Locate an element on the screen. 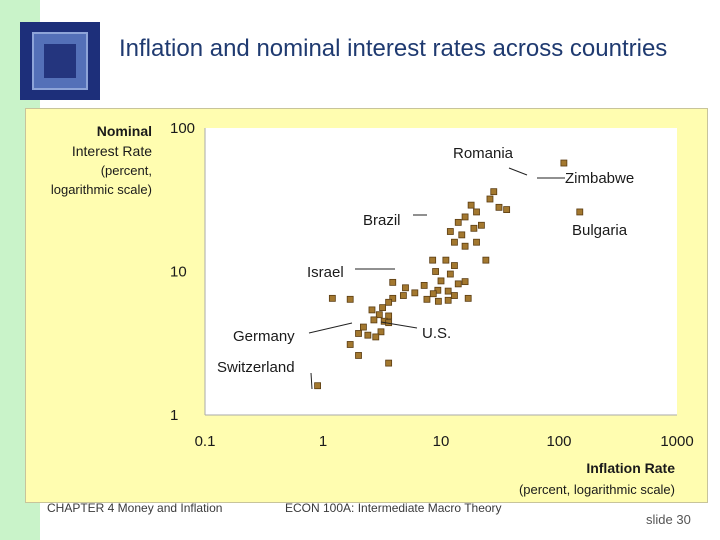 The height and width of the screenshot is (540, 720). x-tick-label: 1000 is located at coordinates (676, 441).